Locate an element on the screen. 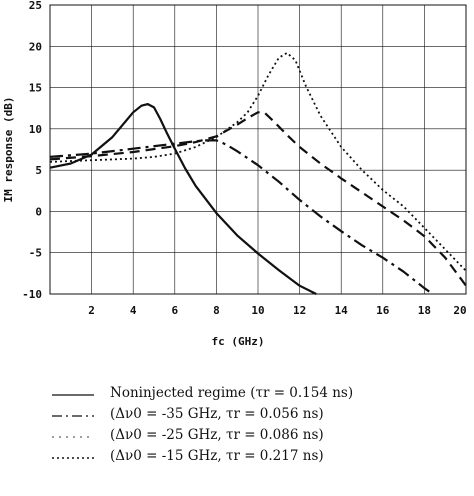  legend-label: (Δν0 = -25 GHz, τr = 0.086 ns) is located at coordinates (217, 435).